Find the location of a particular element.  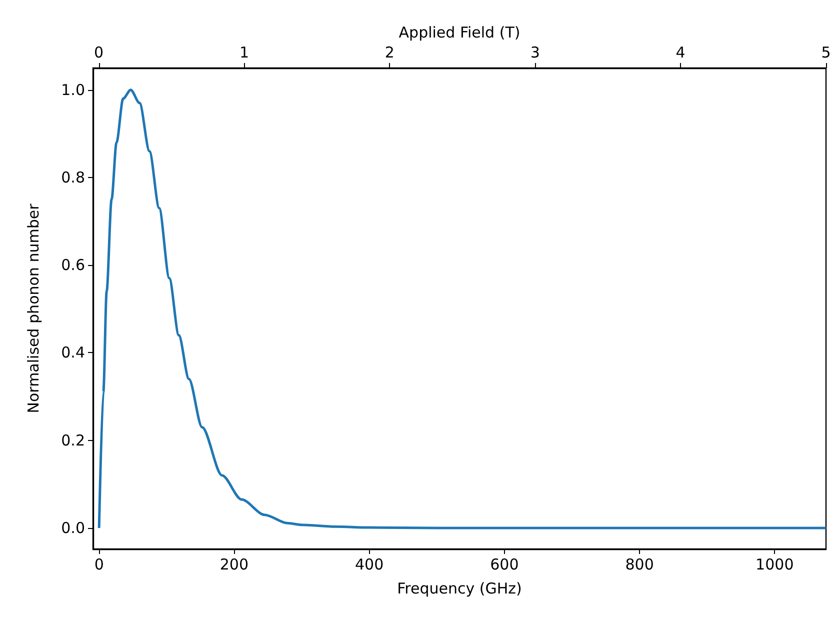

x-tick-label: 0 is located at coordinates (99, 565).